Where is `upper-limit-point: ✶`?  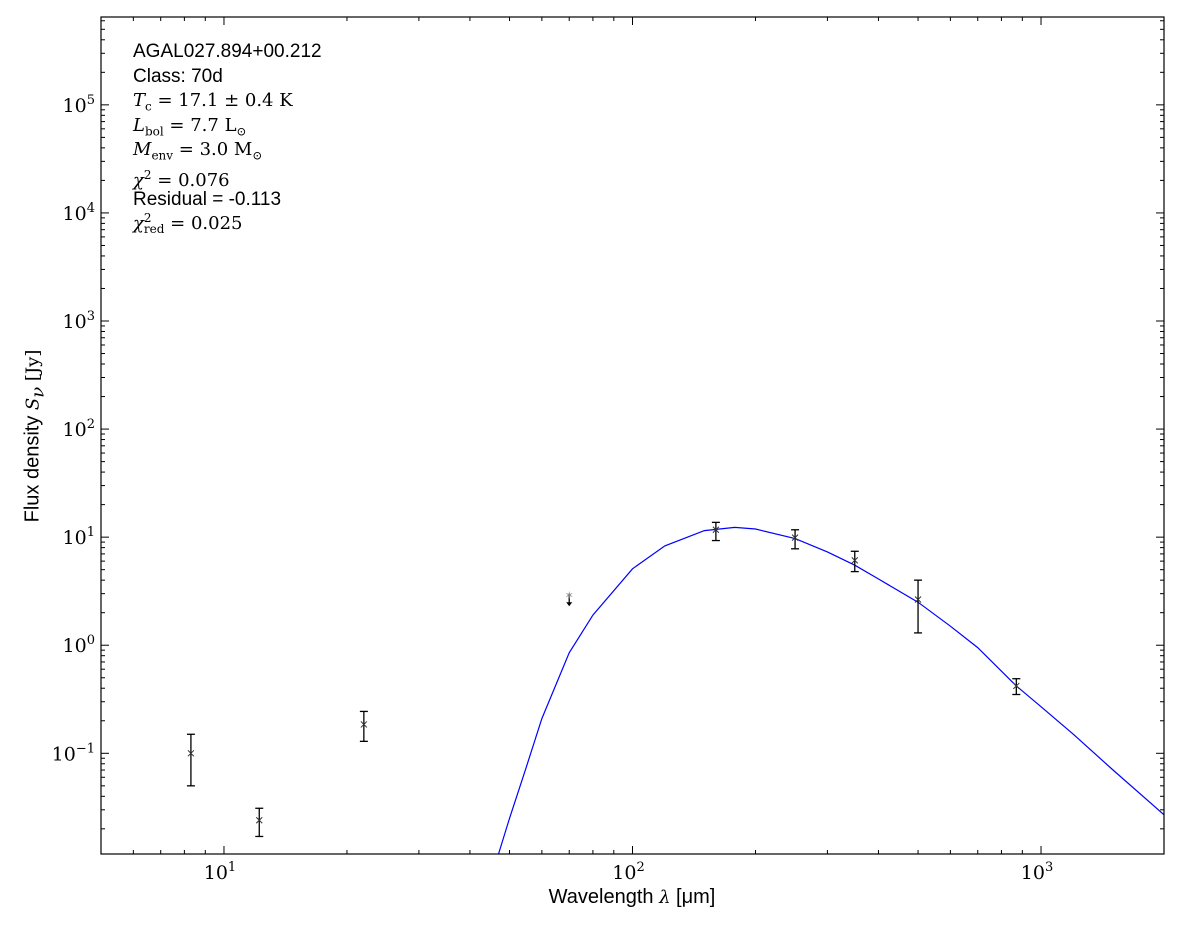 upper-limit-point: ✶ is located at coordinates (569, 598).